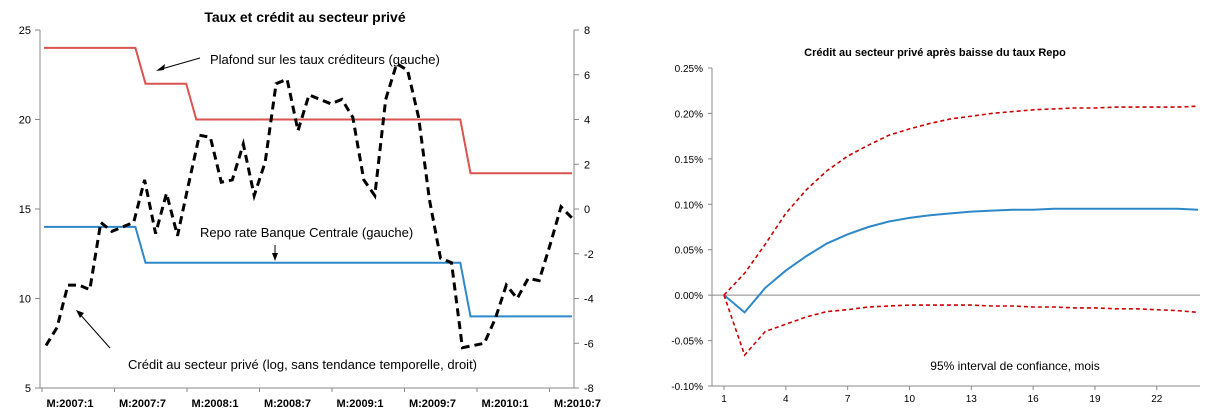  What do you see at coordinates (724, 399) in the screenshot?
I see `right-chart-x-tick-label: 1` at bounding box center [724, 399].